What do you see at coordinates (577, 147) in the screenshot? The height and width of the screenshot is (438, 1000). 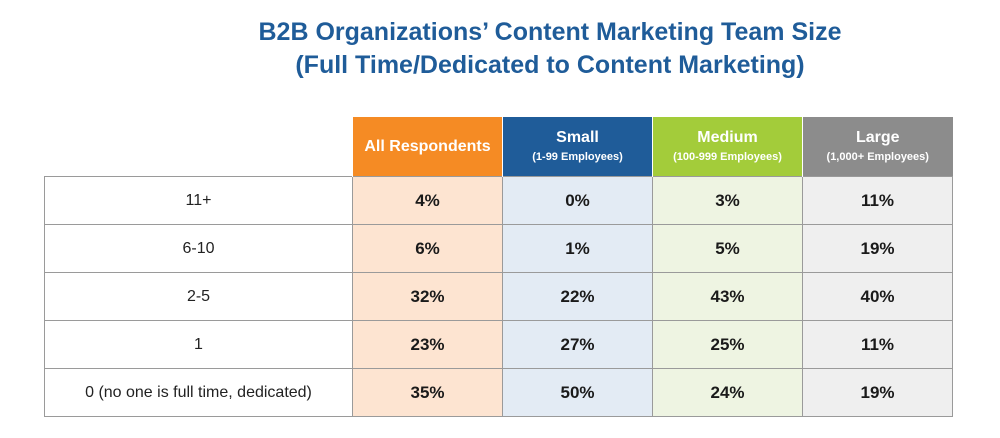 I see `column-header-small: Small (1-99 Employees)` at bounding box center [577, 147].